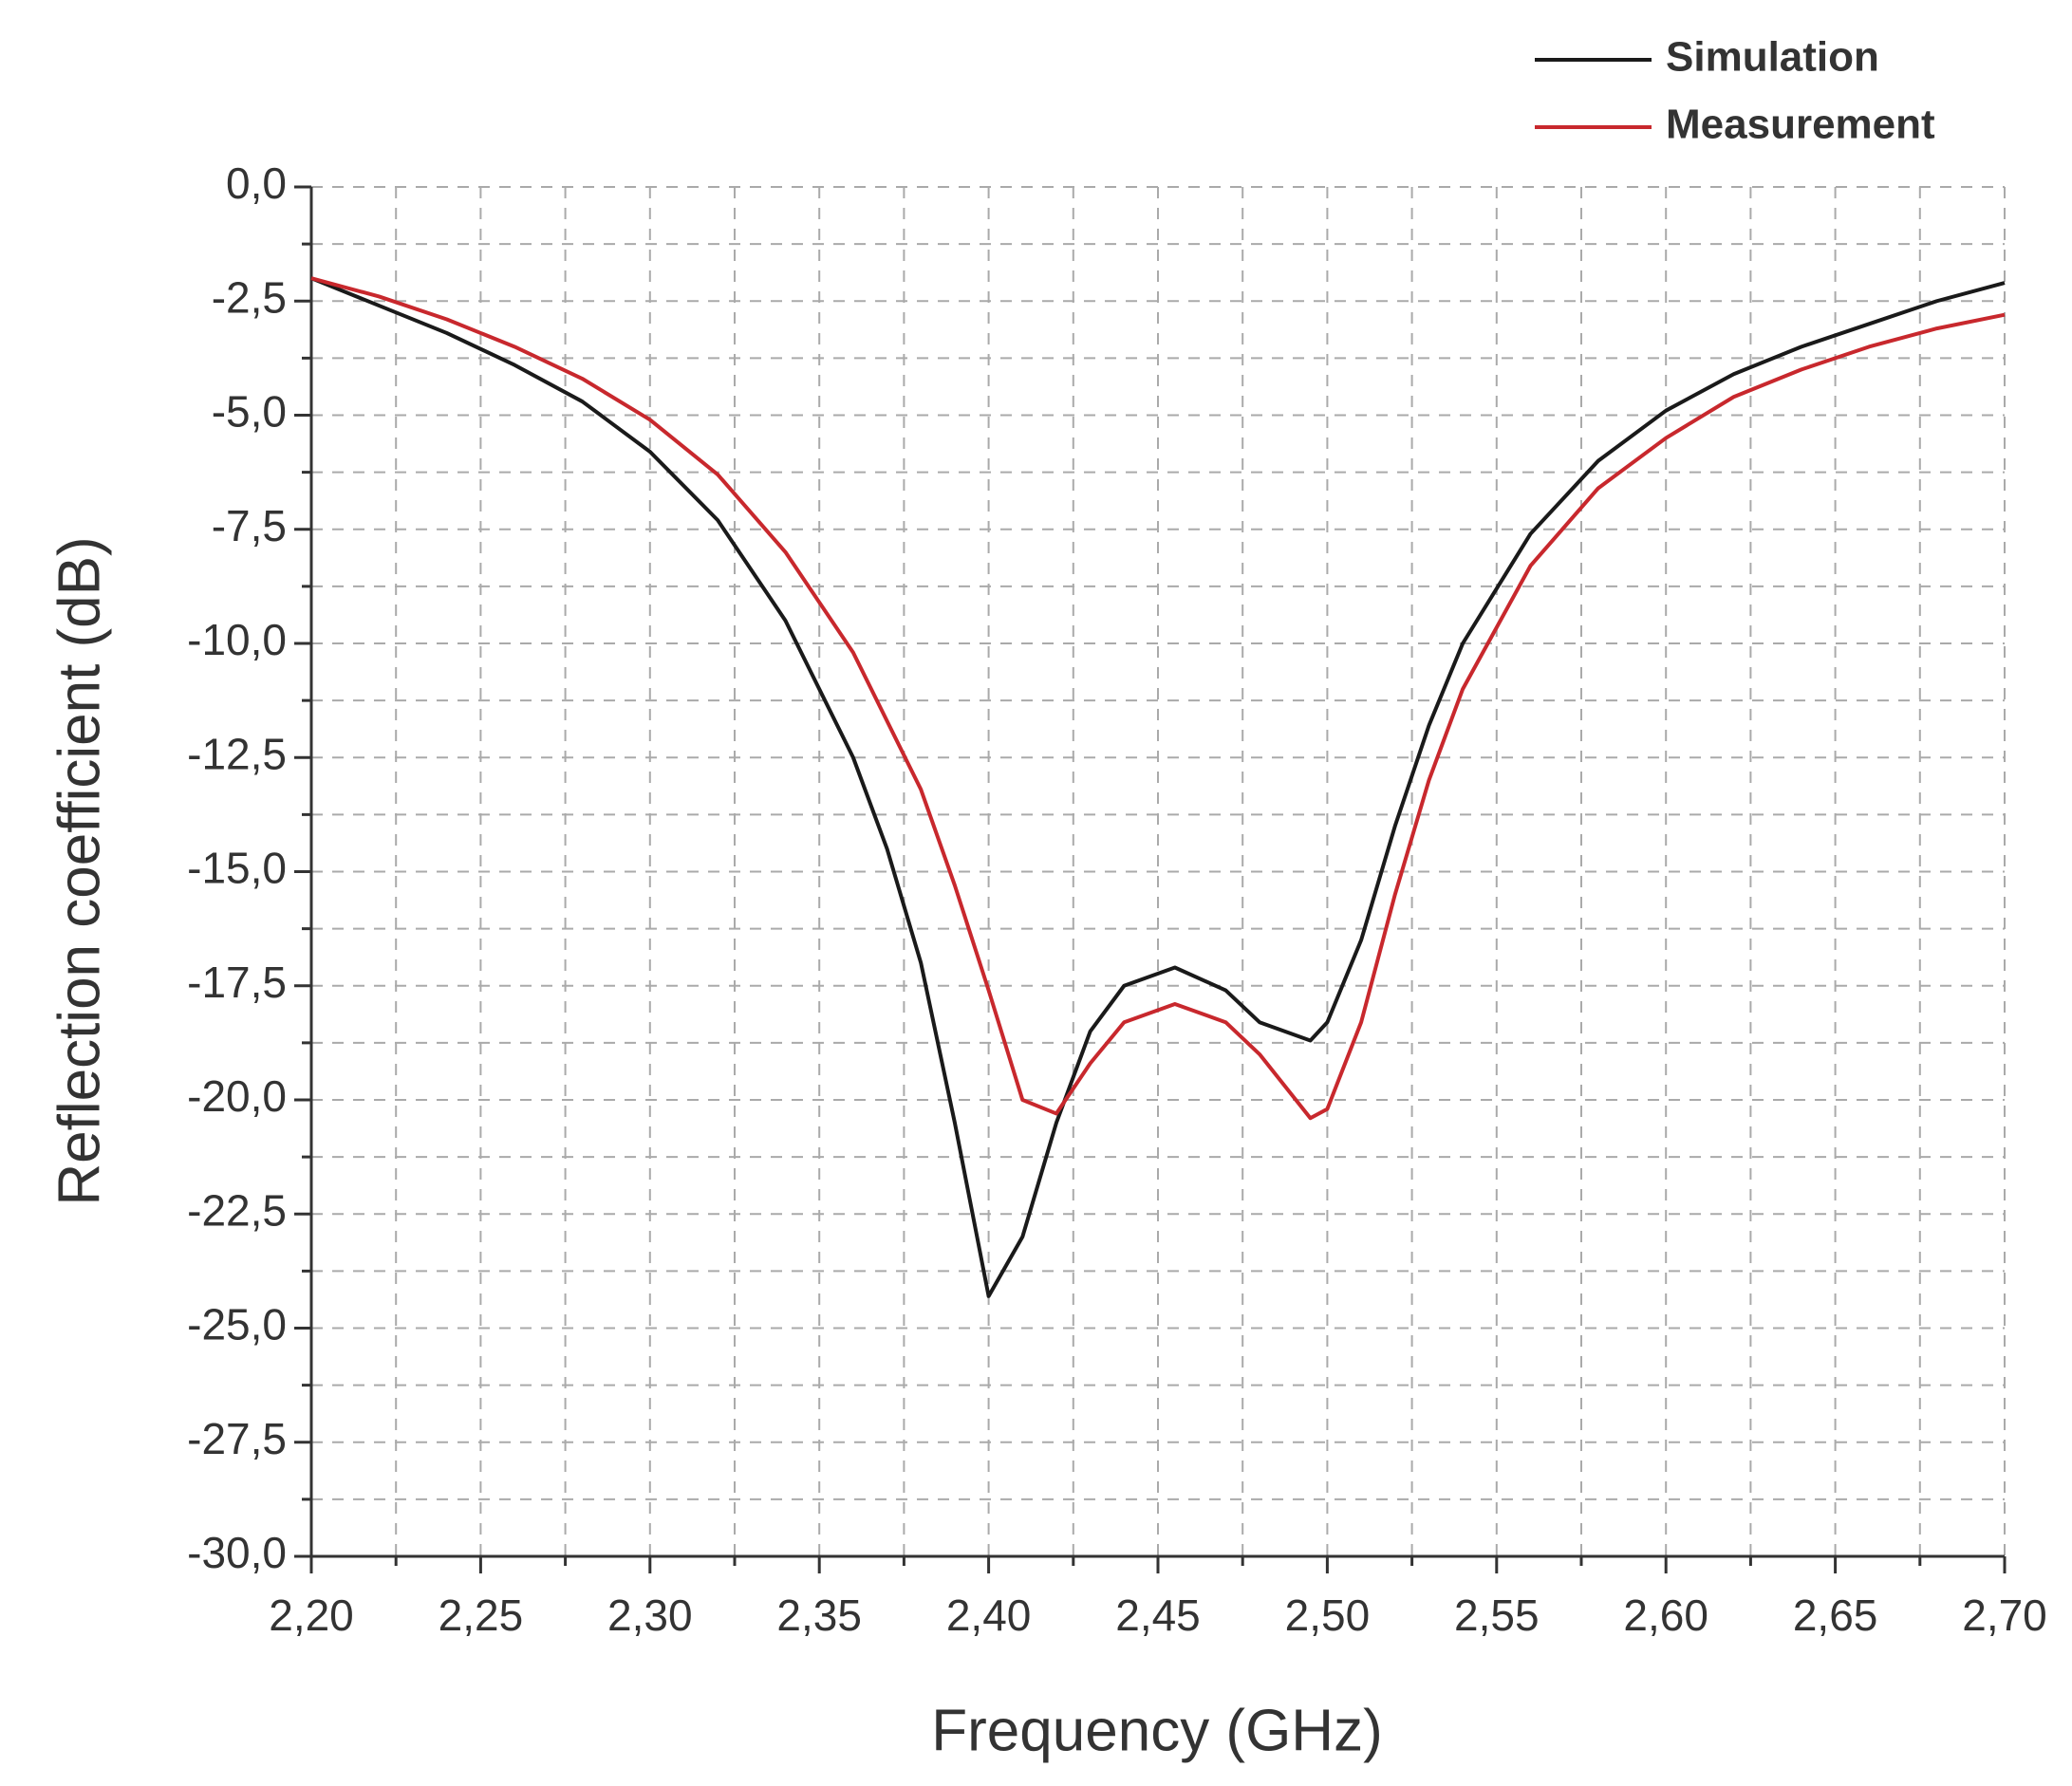  I want to click on x-tick-label: 2,35, so click(819, 1616).